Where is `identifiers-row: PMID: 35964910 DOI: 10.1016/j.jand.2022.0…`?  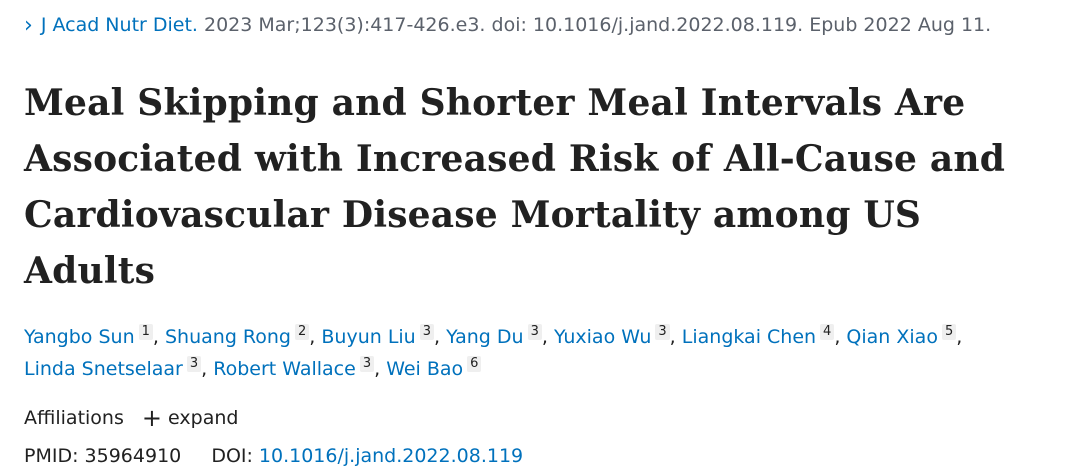
identifiers-row: PMID: 35964910 DOI: 10.1016/j.jand.2022.0… is located at coordinates (544, 456).